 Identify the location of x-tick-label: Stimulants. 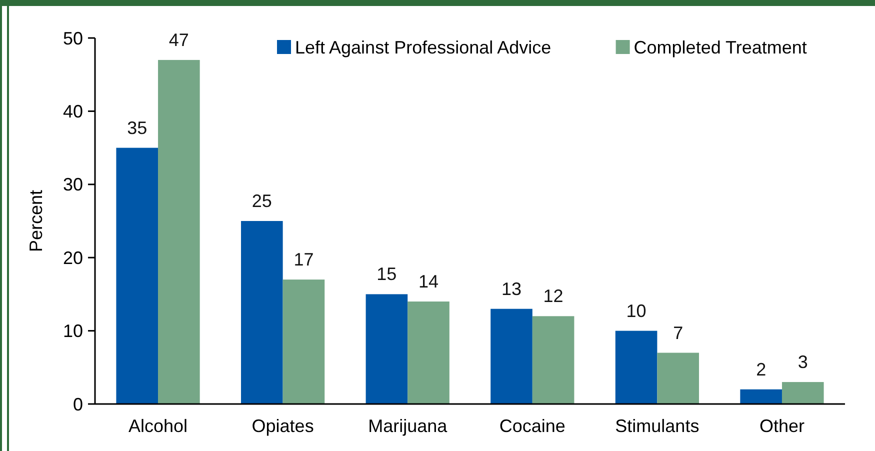
(657, 426).